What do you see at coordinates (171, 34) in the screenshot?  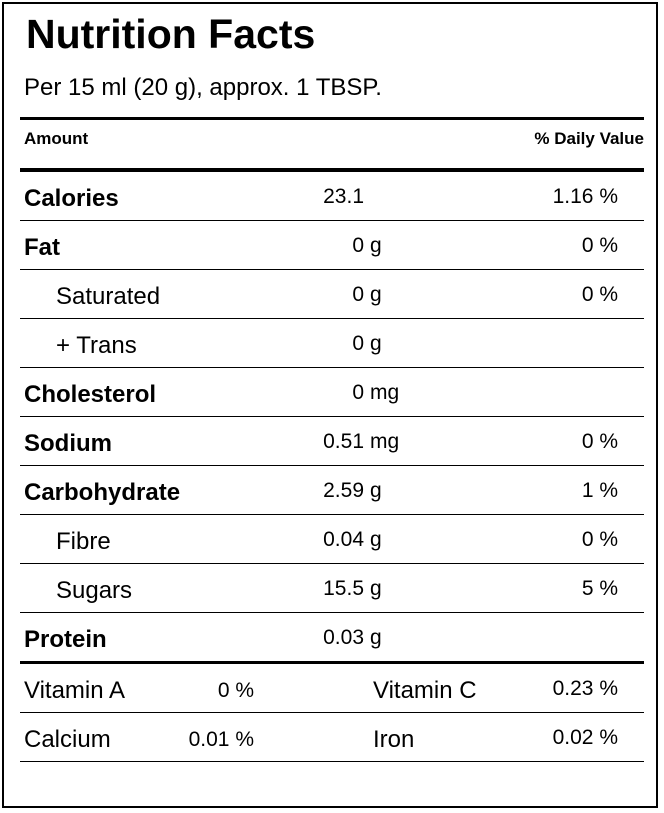 I see `label-title: Nutrition Facts` at bounding box center [171, 34].